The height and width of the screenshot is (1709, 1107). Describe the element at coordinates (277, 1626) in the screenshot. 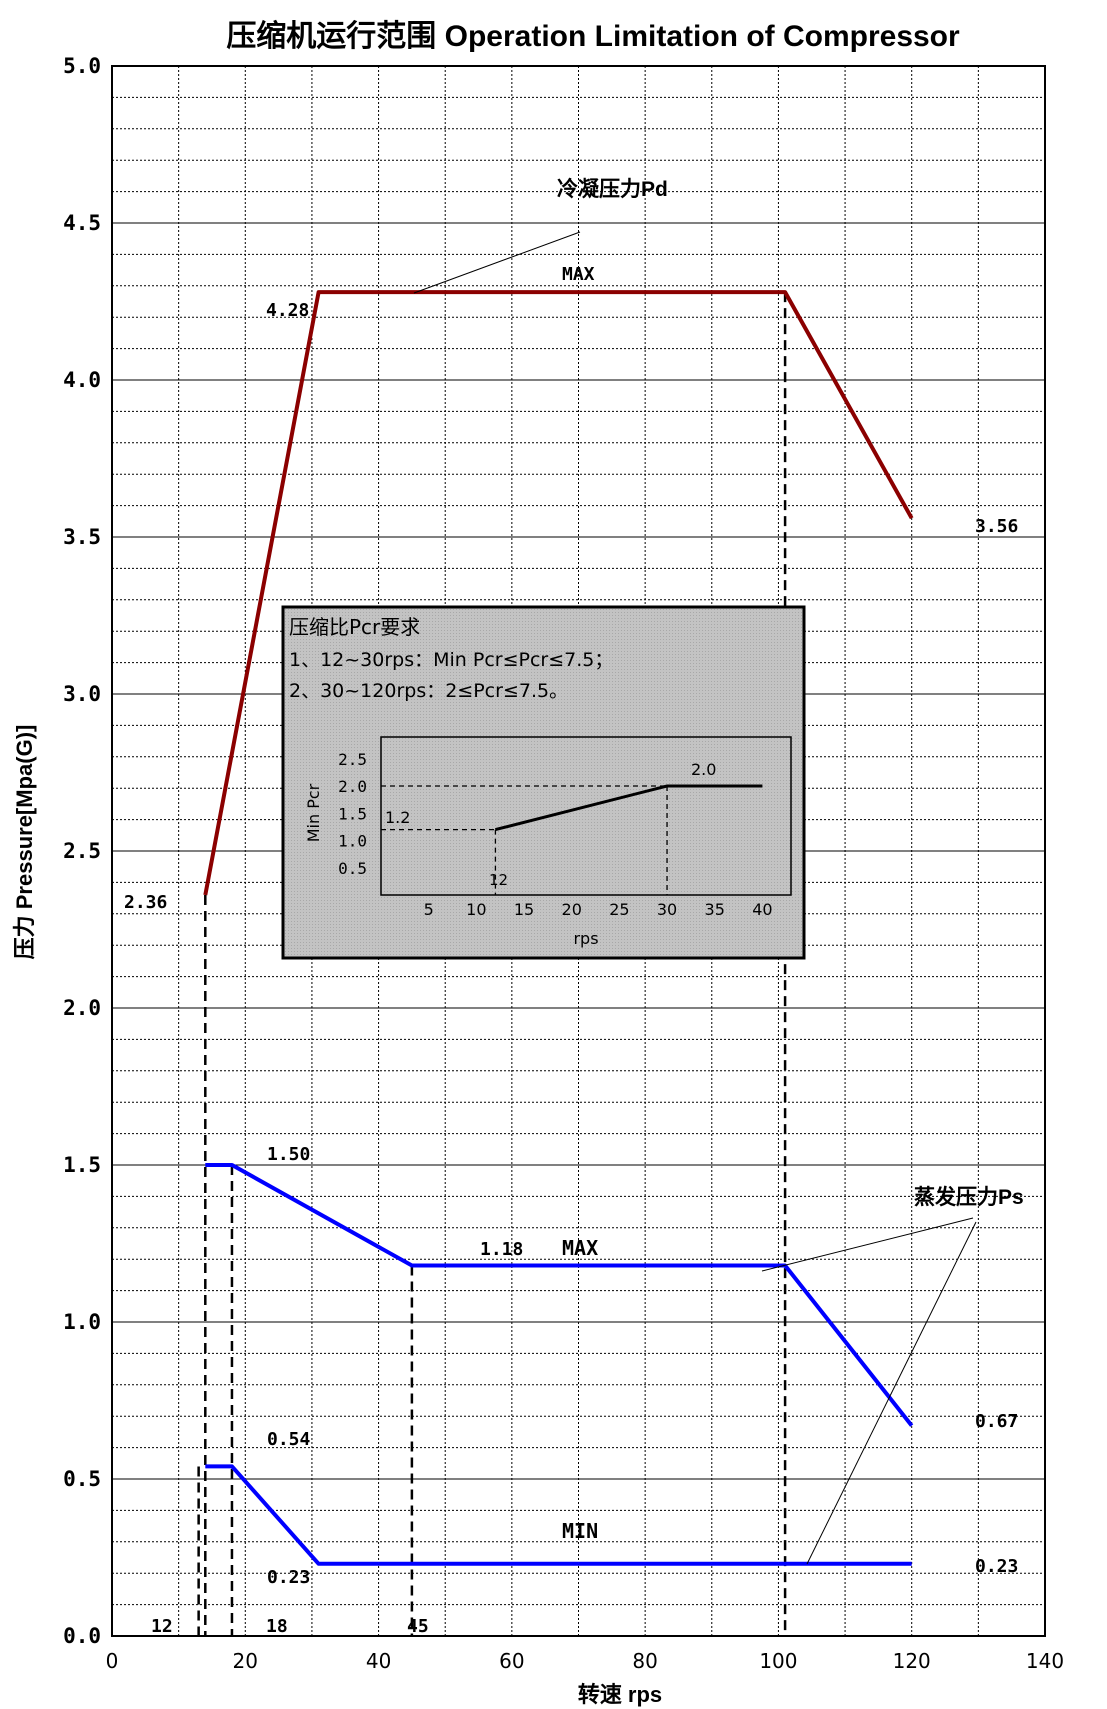

I see `x-marker-label-18: 18` at that location.